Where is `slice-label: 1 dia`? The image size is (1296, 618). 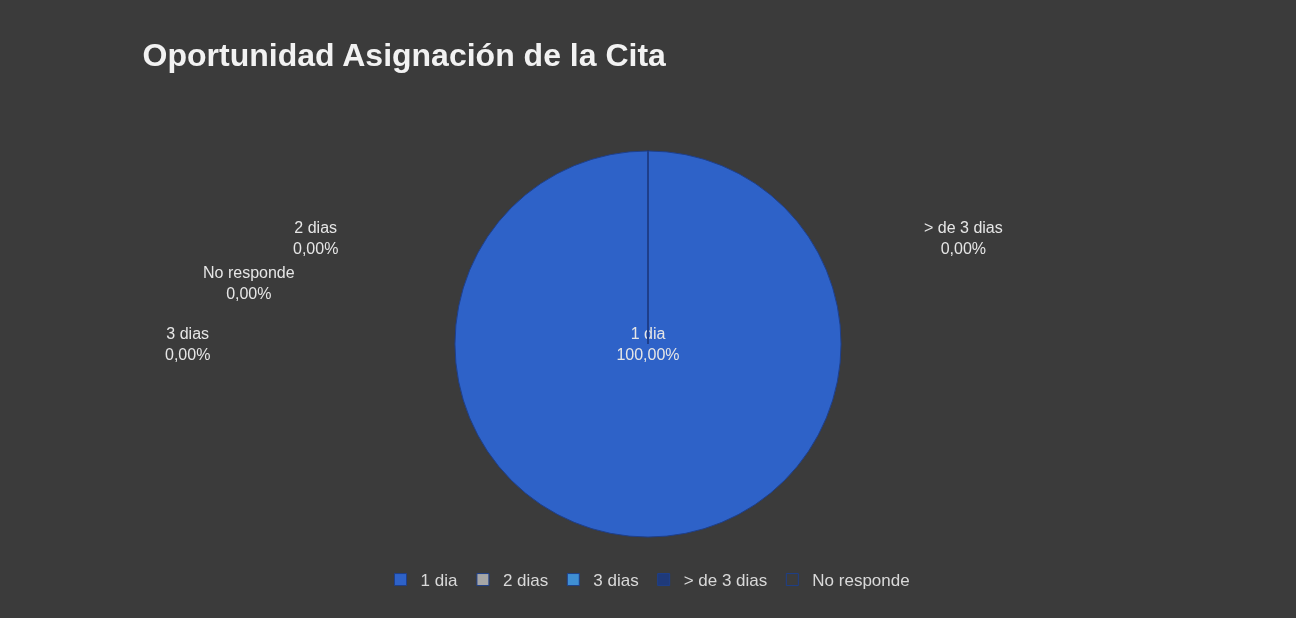
slice-label: 1 dia is located at coordinates (648, 334).